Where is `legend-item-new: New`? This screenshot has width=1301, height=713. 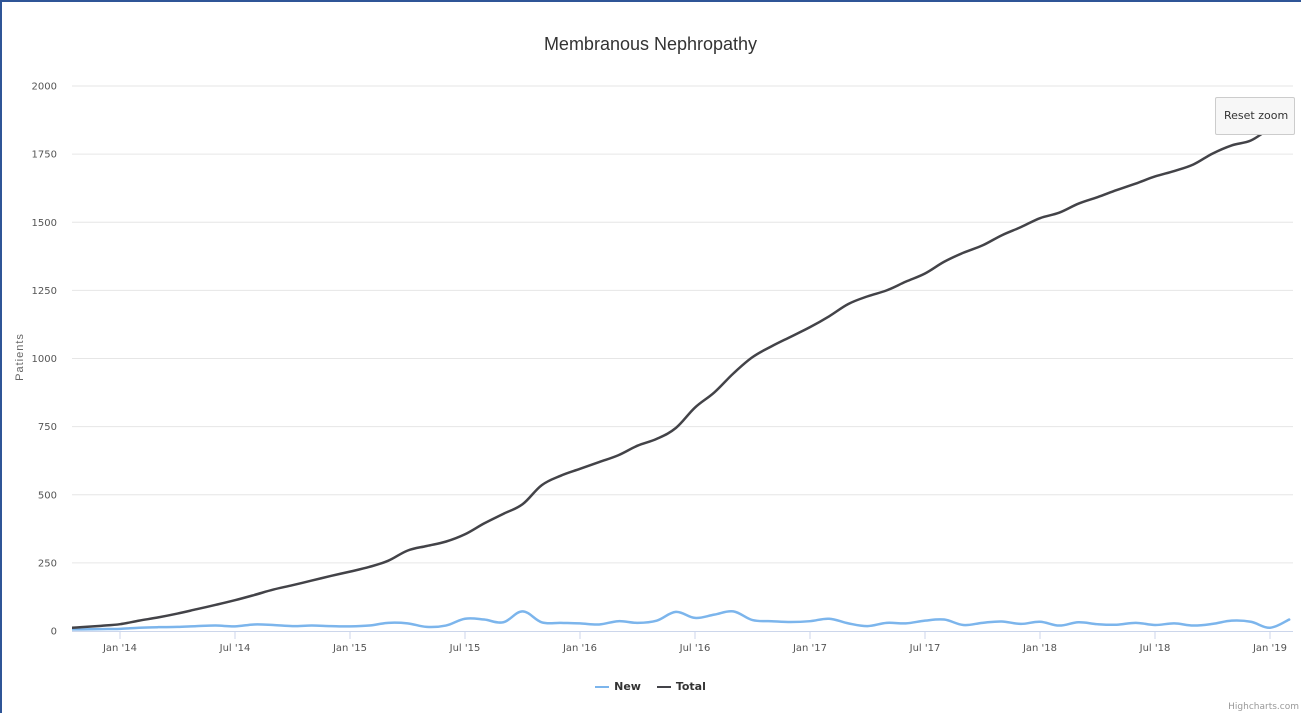 legend-item-new: New is located at coordinates (618, 686).